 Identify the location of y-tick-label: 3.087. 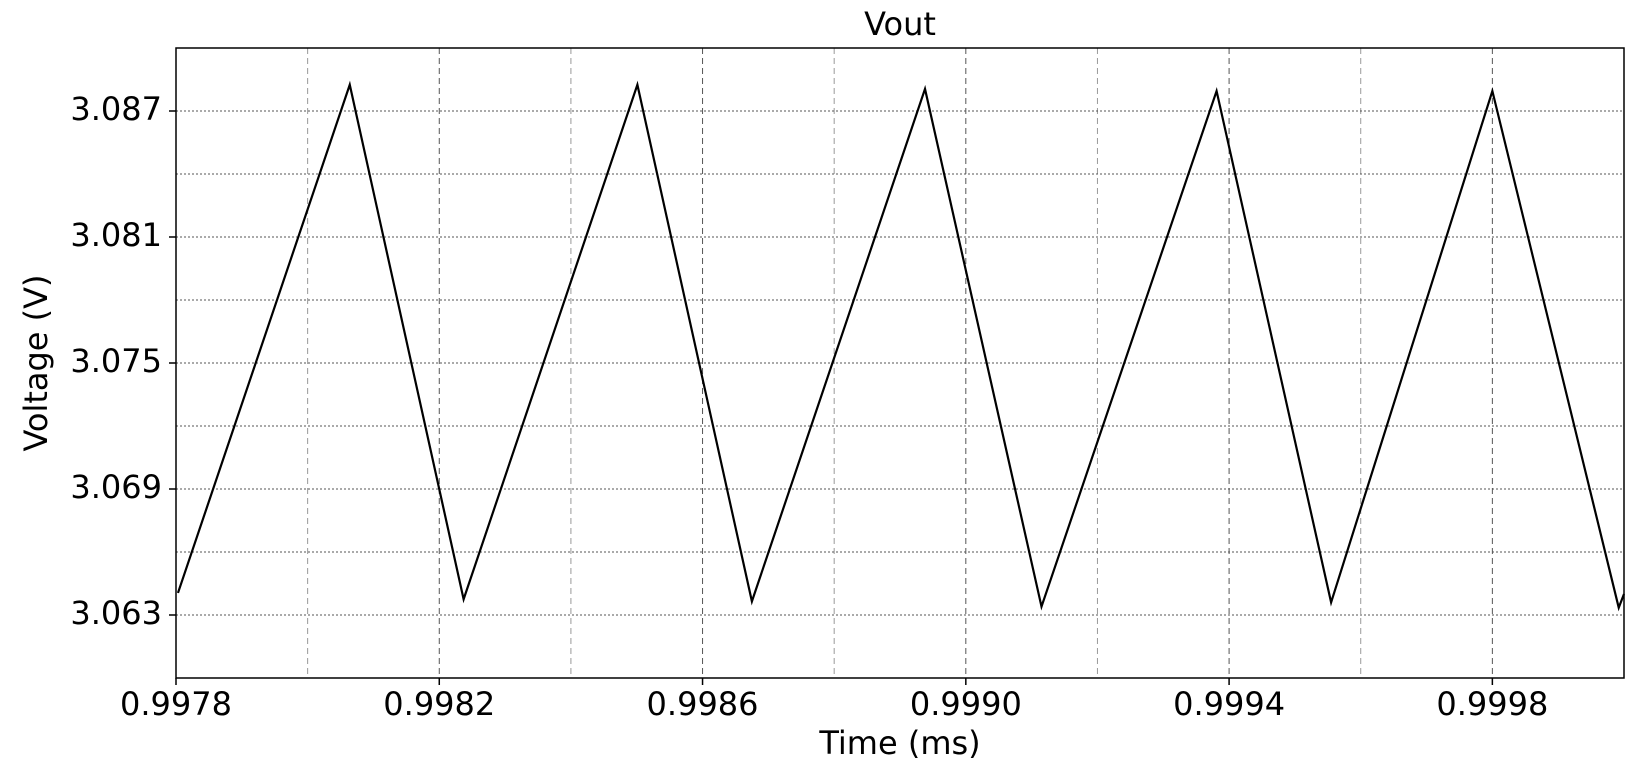
(116, 109).